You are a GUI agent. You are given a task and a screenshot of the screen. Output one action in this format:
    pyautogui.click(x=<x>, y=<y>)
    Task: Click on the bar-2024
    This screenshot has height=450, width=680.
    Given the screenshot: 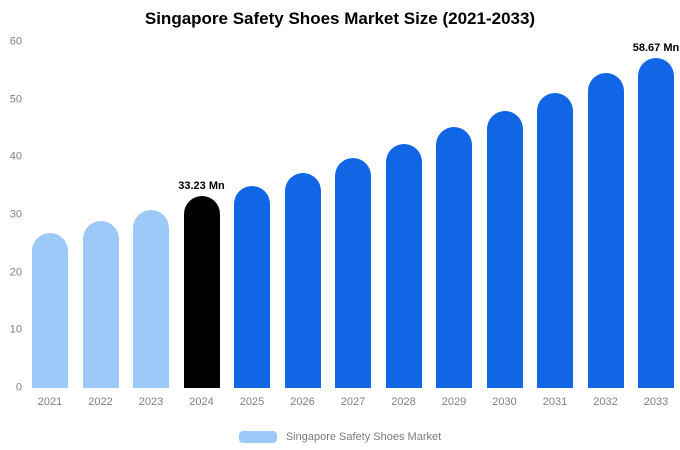 What is the action you would take?
    pyautogui.click(x=201, y=292)
    